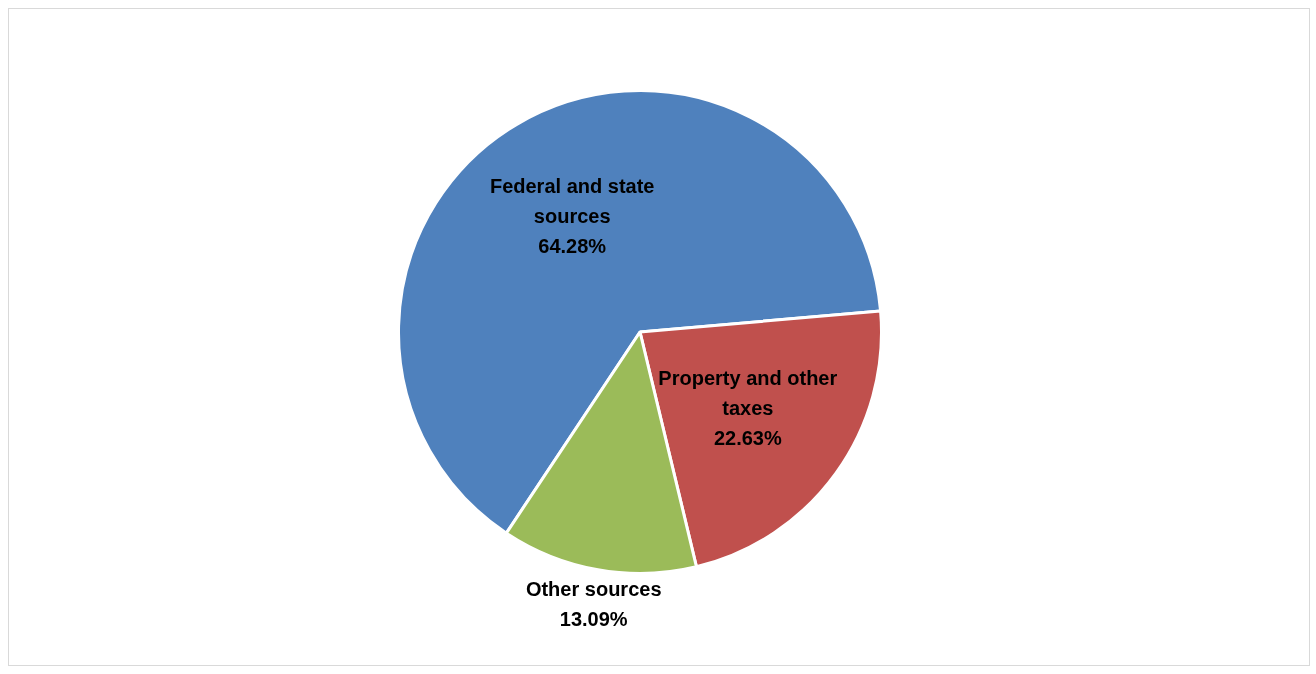 This screenshot has height=674, width=1316. I want to click on slice-label: Property and other taxes, so click(748, 393).